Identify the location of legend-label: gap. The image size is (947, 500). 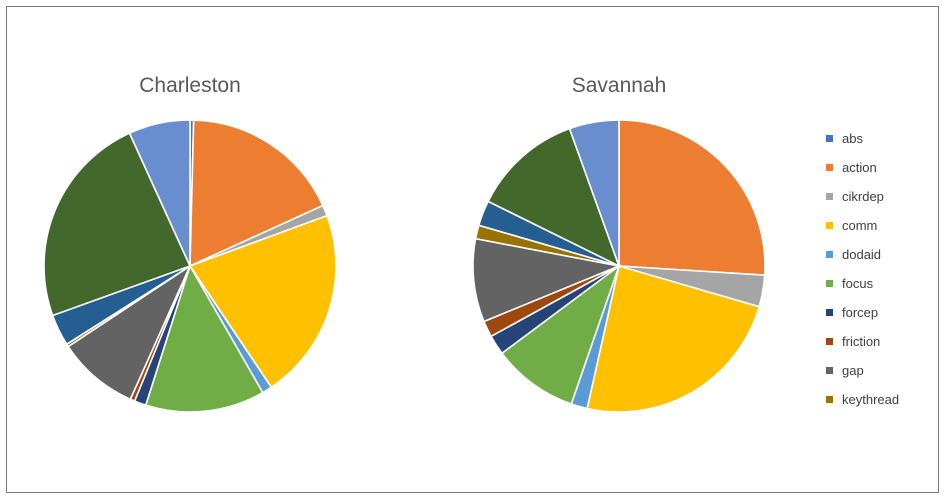
(853, 370).